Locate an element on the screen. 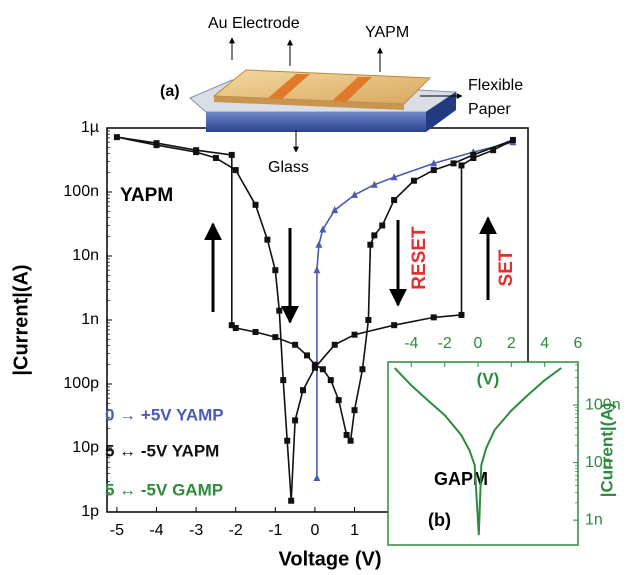 The image size is (638, 575). legend-entry: 5 ↔ -5V GAMP is located at coordinates (164, 489).